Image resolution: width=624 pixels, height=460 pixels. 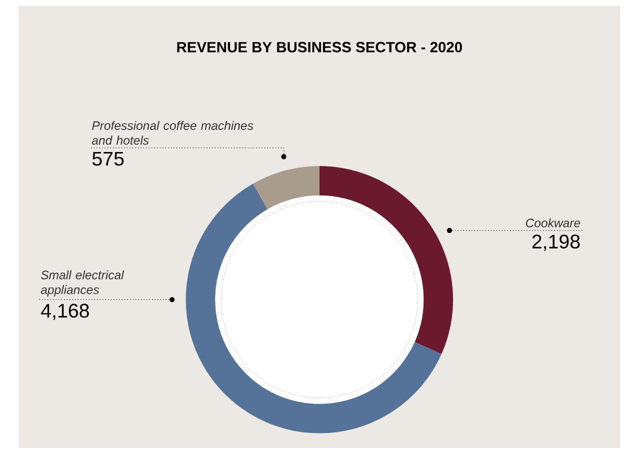 I want to click on data-label: 575, so click(x=108, y=159).